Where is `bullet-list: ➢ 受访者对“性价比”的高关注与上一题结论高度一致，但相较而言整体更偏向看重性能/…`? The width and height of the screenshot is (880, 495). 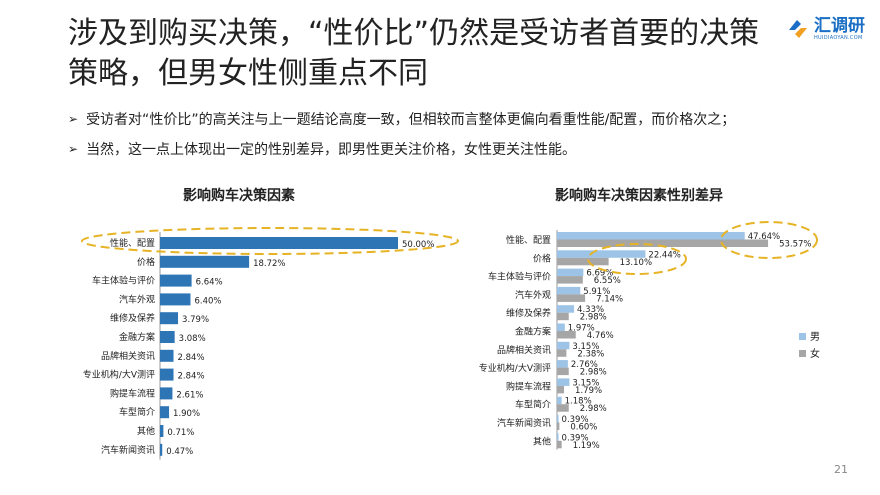 bullet-list: ➢ 受访者对“性价比”的高关注与上一题结论高度一致，但相较而言整体更偏向看重性能/… is located at coordinates (401, 134).